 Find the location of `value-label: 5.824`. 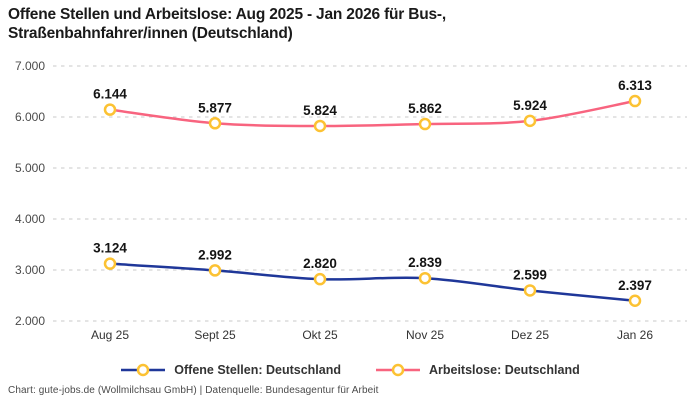

value-label: 5.824 is located at coordinates (320, 110).